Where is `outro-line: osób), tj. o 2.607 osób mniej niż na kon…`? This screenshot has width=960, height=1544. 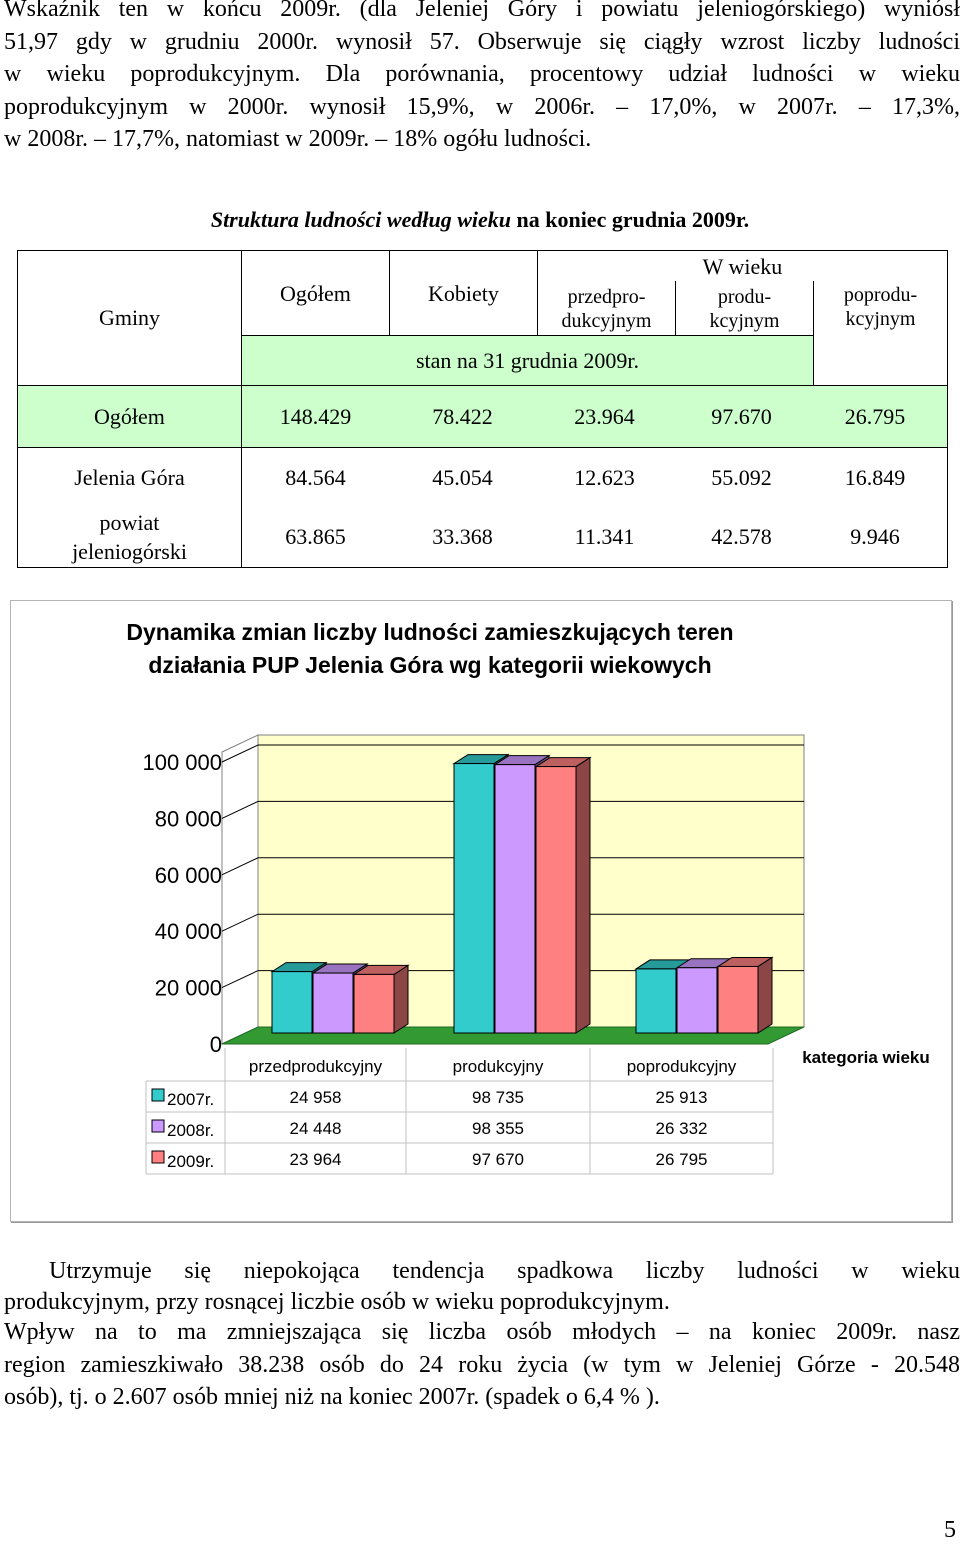
outro-line: osób), tj. o 2.607 osób mniej niż na kon… is located at coordinates (332, 1397).